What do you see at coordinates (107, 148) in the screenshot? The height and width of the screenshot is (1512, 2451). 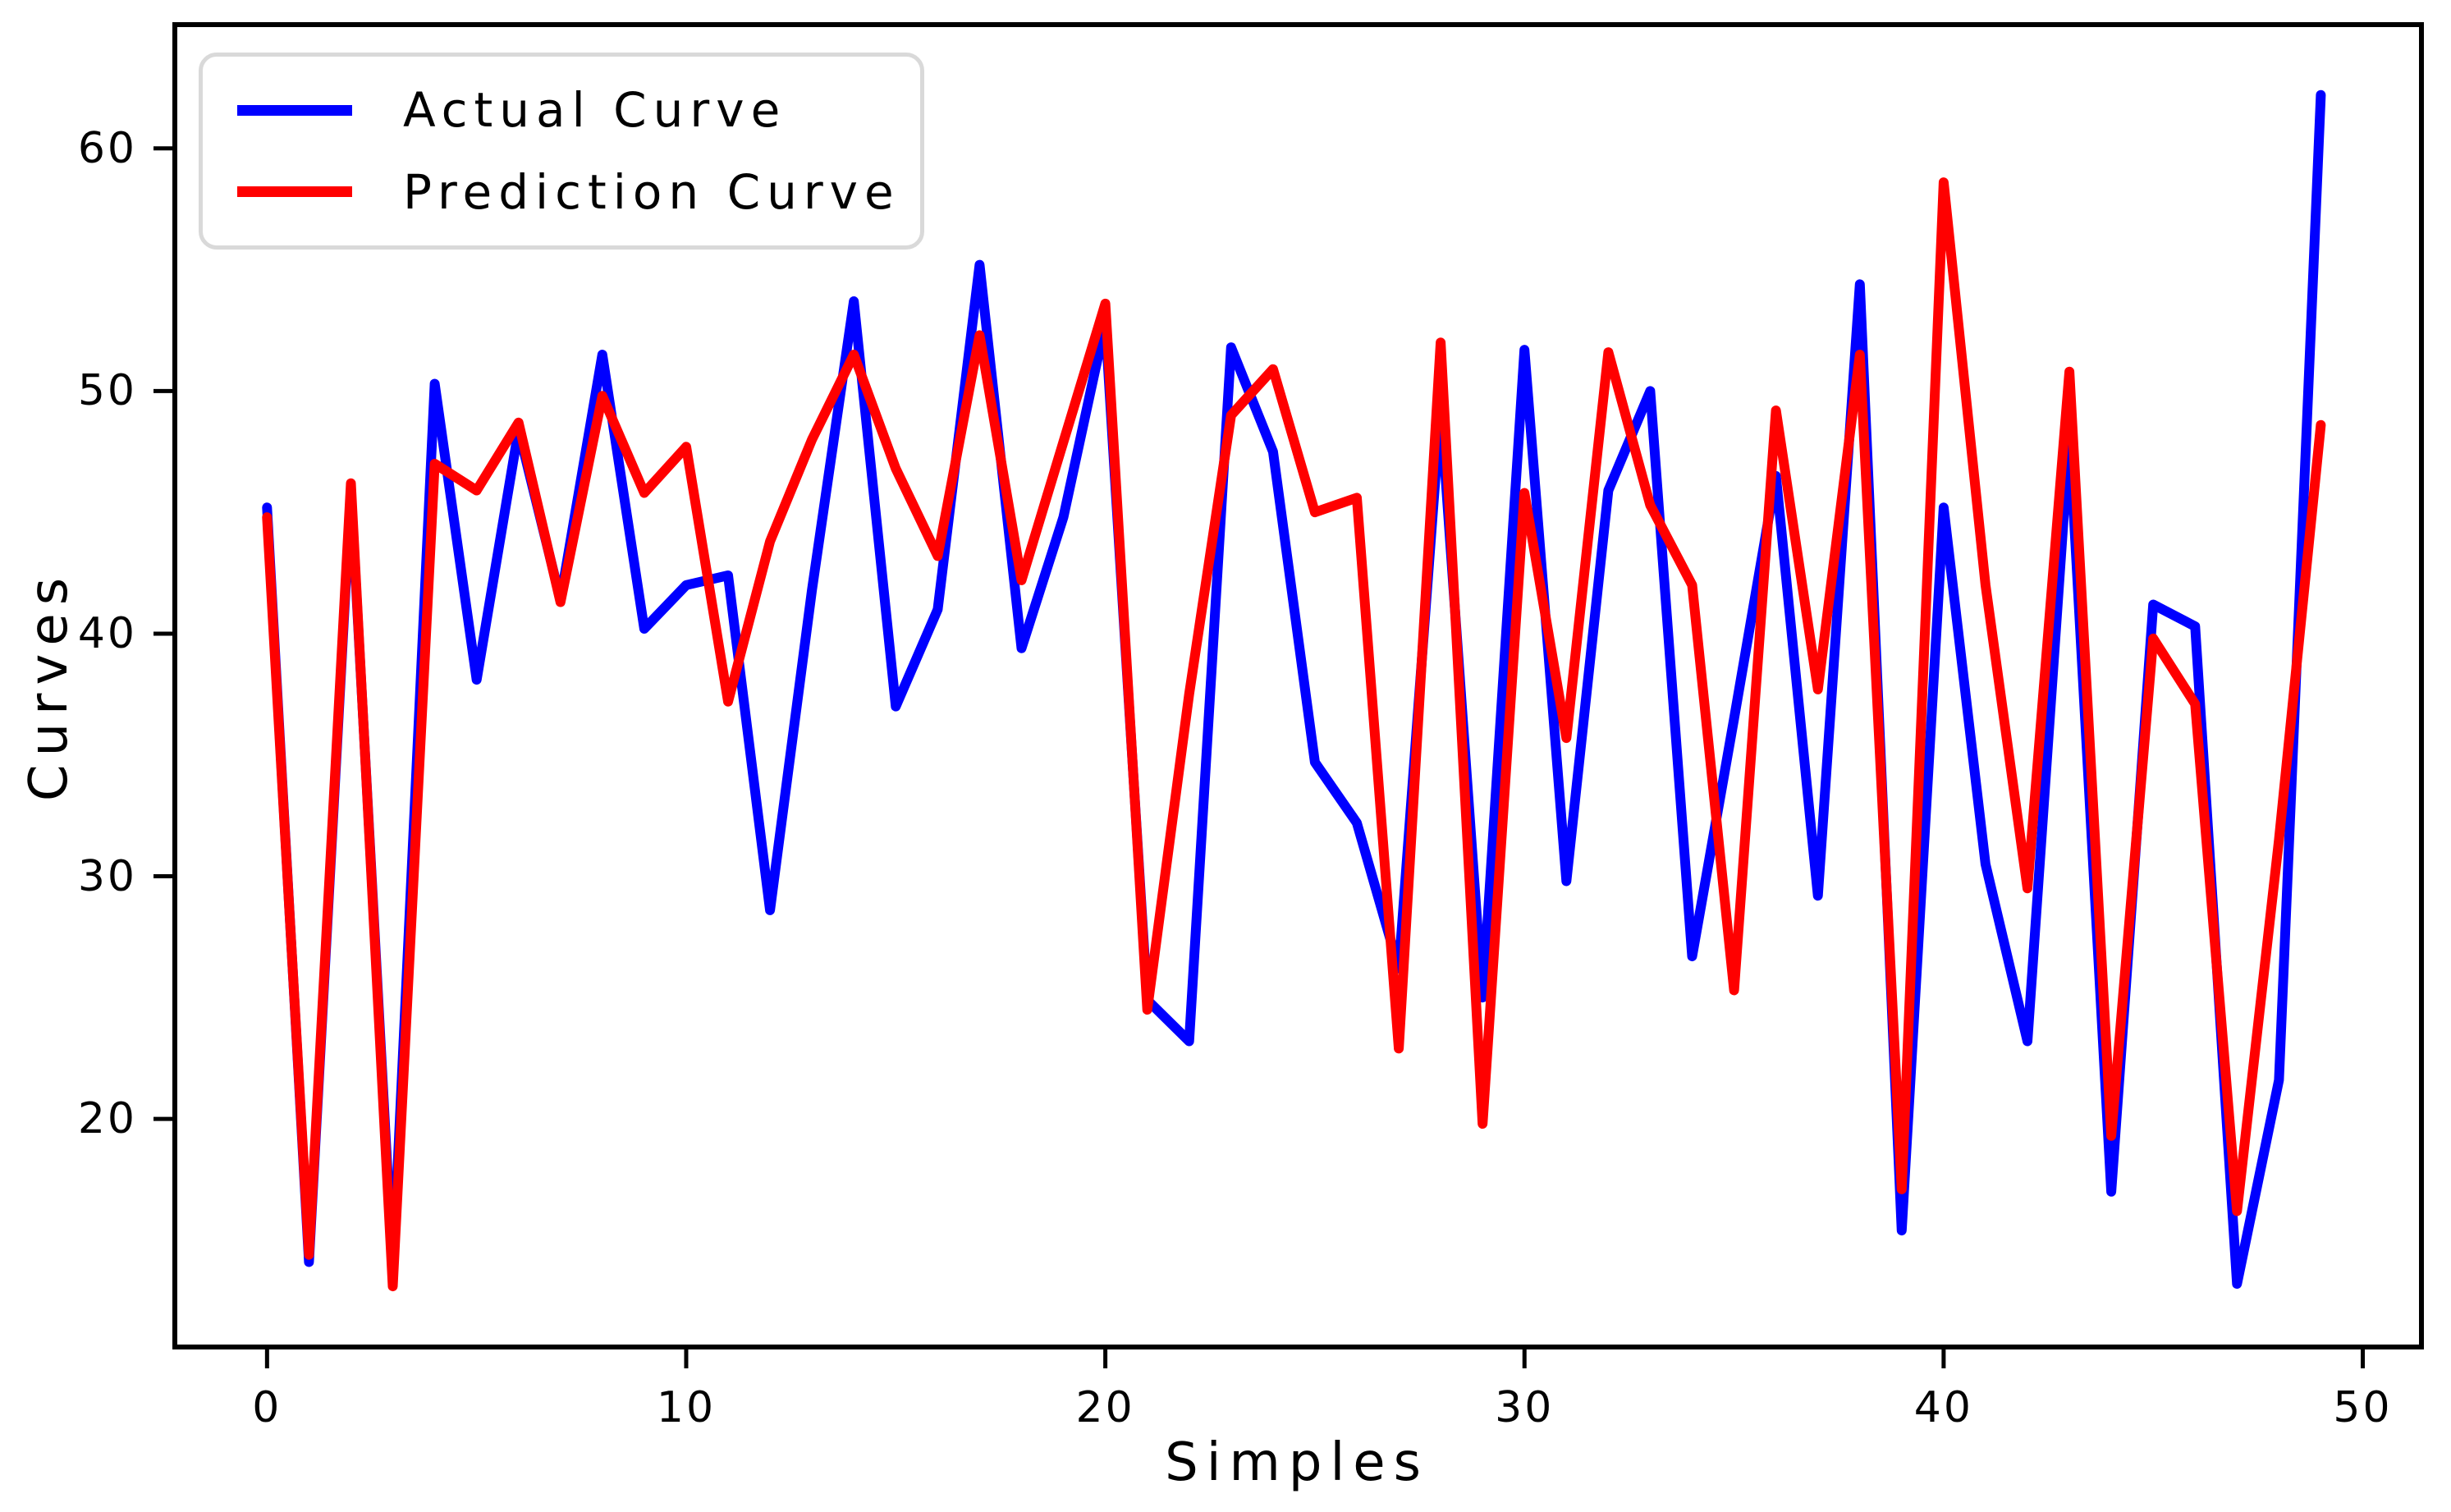 I see `y-tick-label: 60` at bounding box center [107, 148].